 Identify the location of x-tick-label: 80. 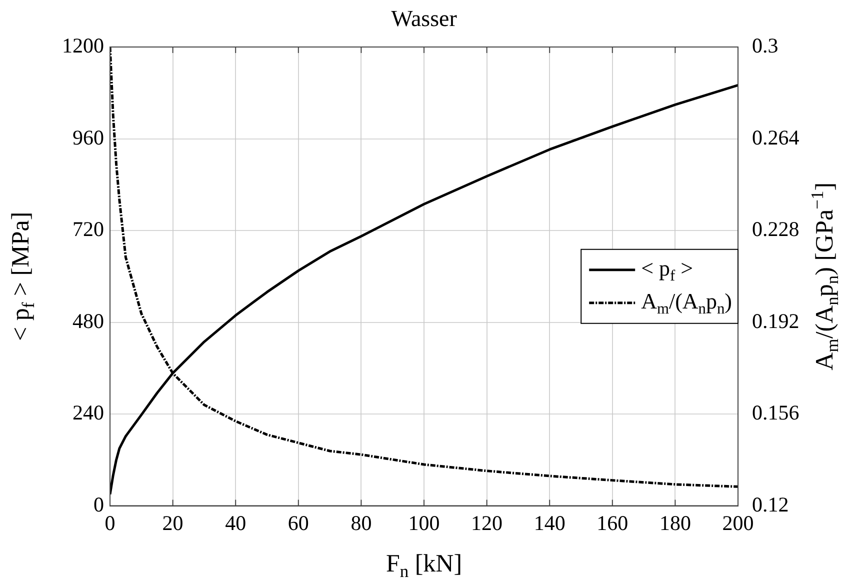
(361, 522).